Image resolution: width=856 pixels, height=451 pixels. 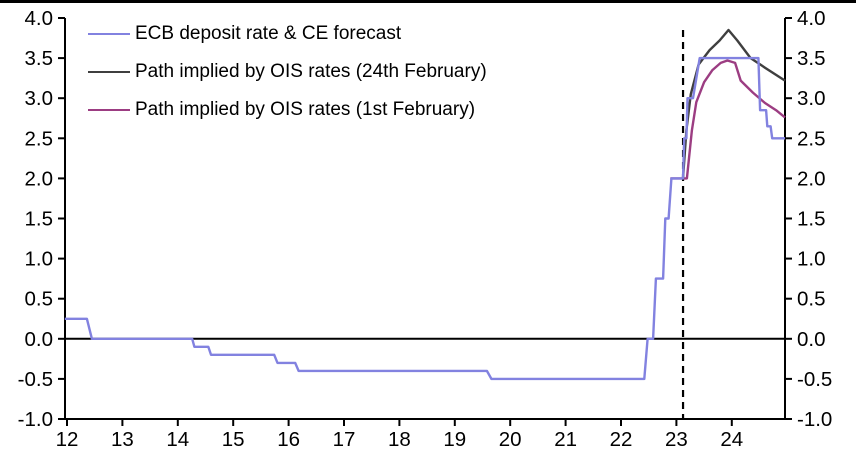 What do you see at coordinates (344, 439) in the screenshot?
I see `x-tick-label: 17` at bounding box center [344, 439].